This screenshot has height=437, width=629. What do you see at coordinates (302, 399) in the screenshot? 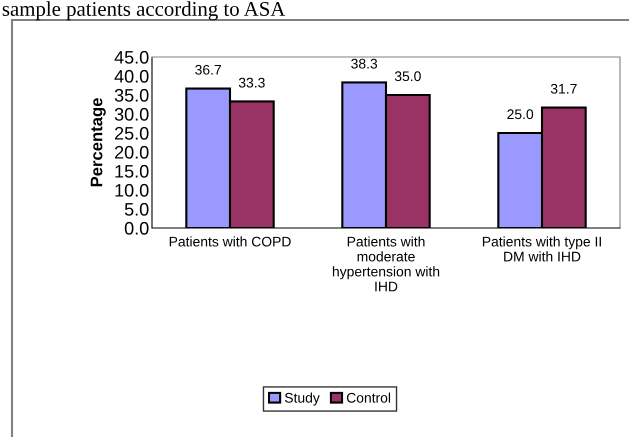
I see `legend-label: Study` at bounding box center [302, 399].